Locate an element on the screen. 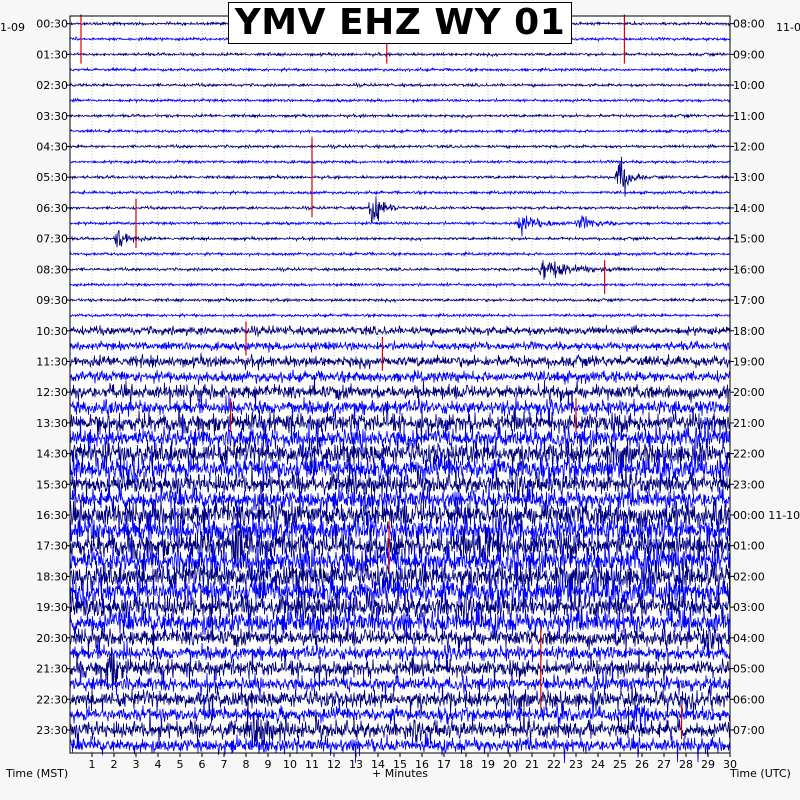 This screenshot has width=800, height=800. right-time-label: 12:00 is located at coordinates (749, 147).